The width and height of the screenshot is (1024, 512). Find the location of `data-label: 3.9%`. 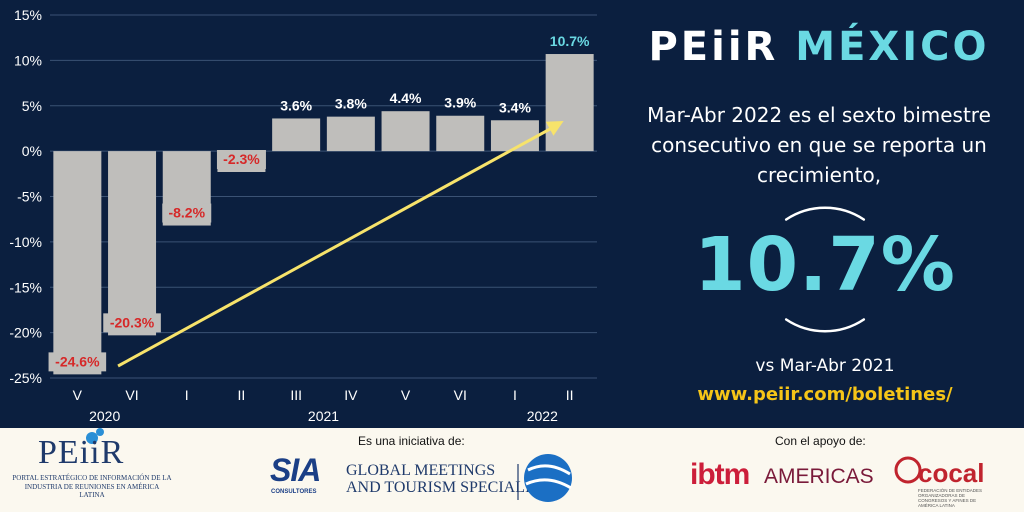

data-label: 3.9% is located at coordinates (460, 103).